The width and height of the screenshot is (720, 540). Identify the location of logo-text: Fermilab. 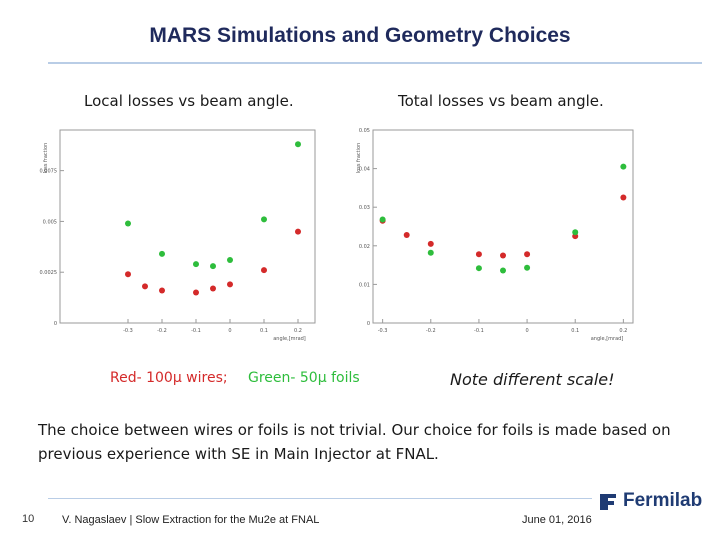
(663, 500).